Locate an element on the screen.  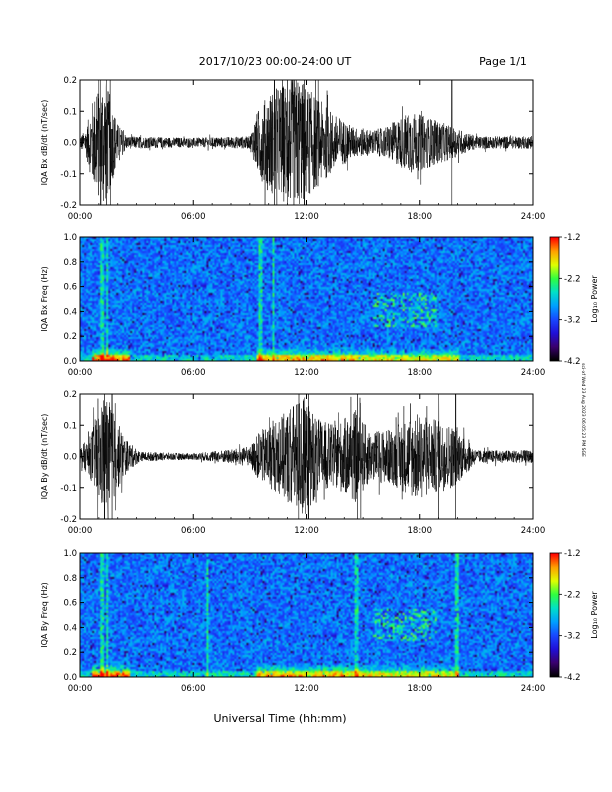
y-axis-label: IQA Bx dB/dt (nT/sec) is located at coordinates (44, 143).